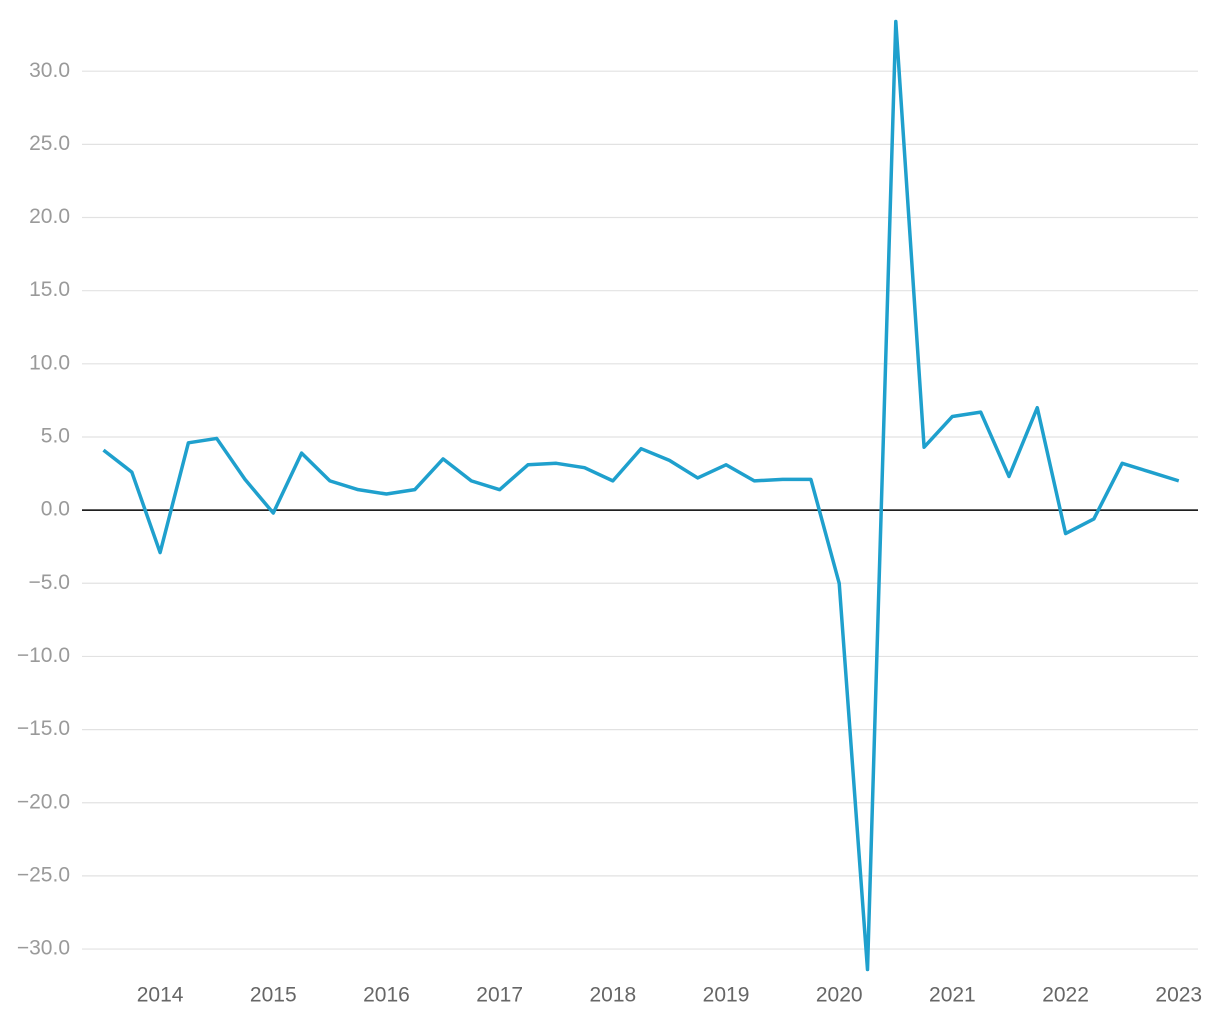  I want to click on y-tick-label: −30.0, so click(43, 948).